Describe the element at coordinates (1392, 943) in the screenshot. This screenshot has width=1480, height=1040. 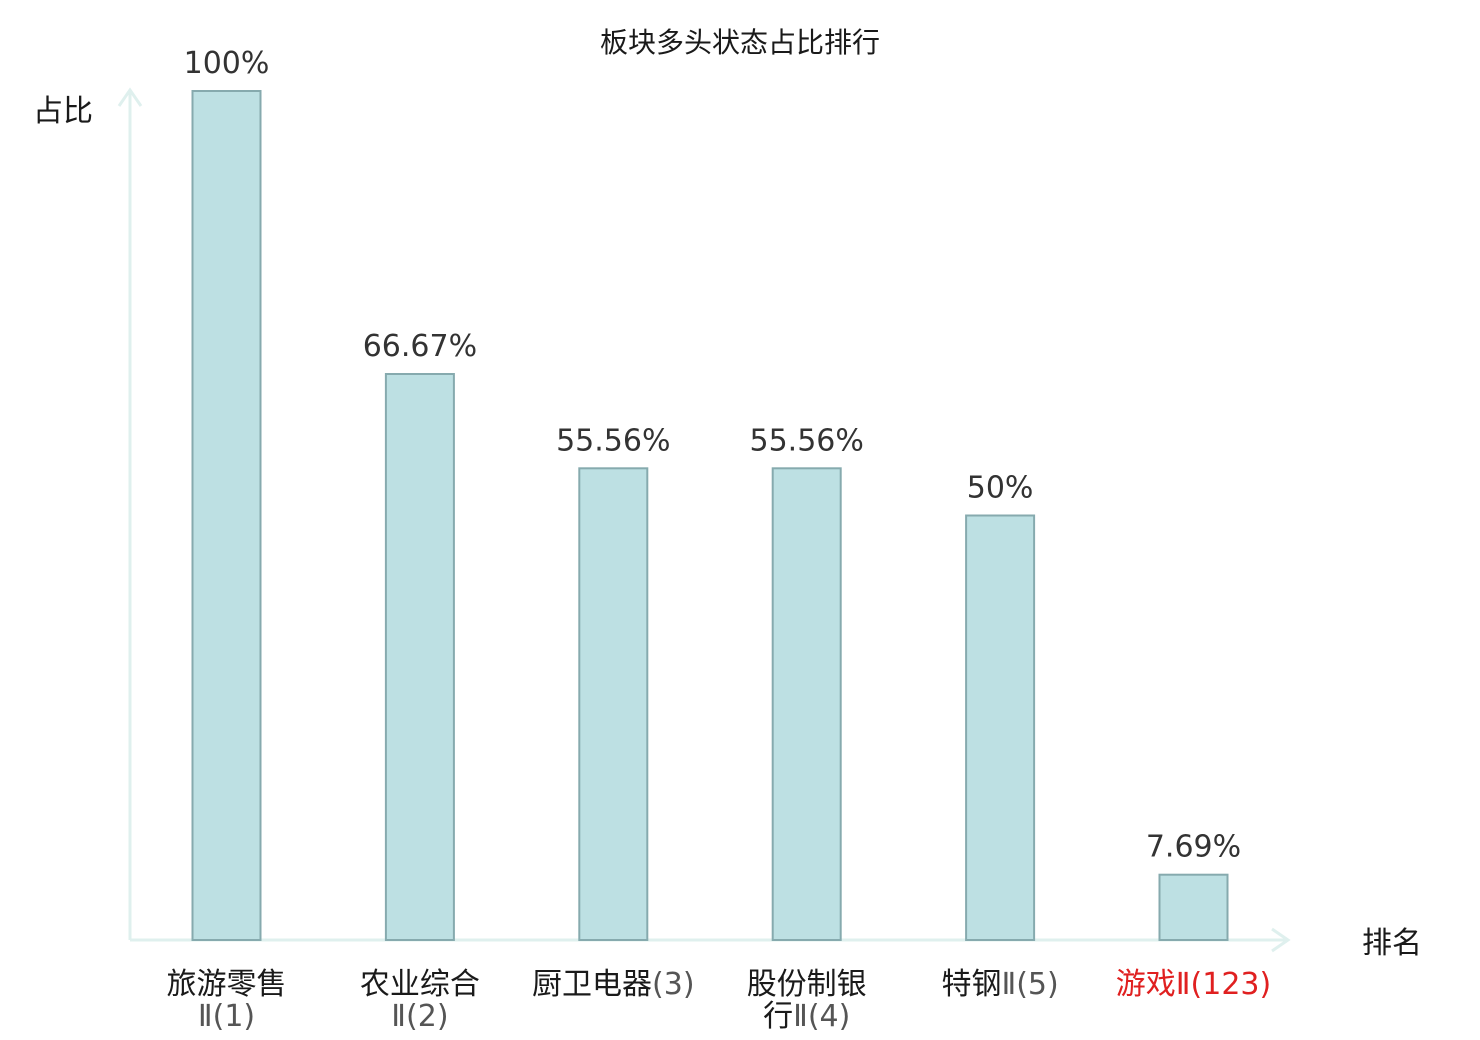
I see `x-axis-label: 排名` at that location.